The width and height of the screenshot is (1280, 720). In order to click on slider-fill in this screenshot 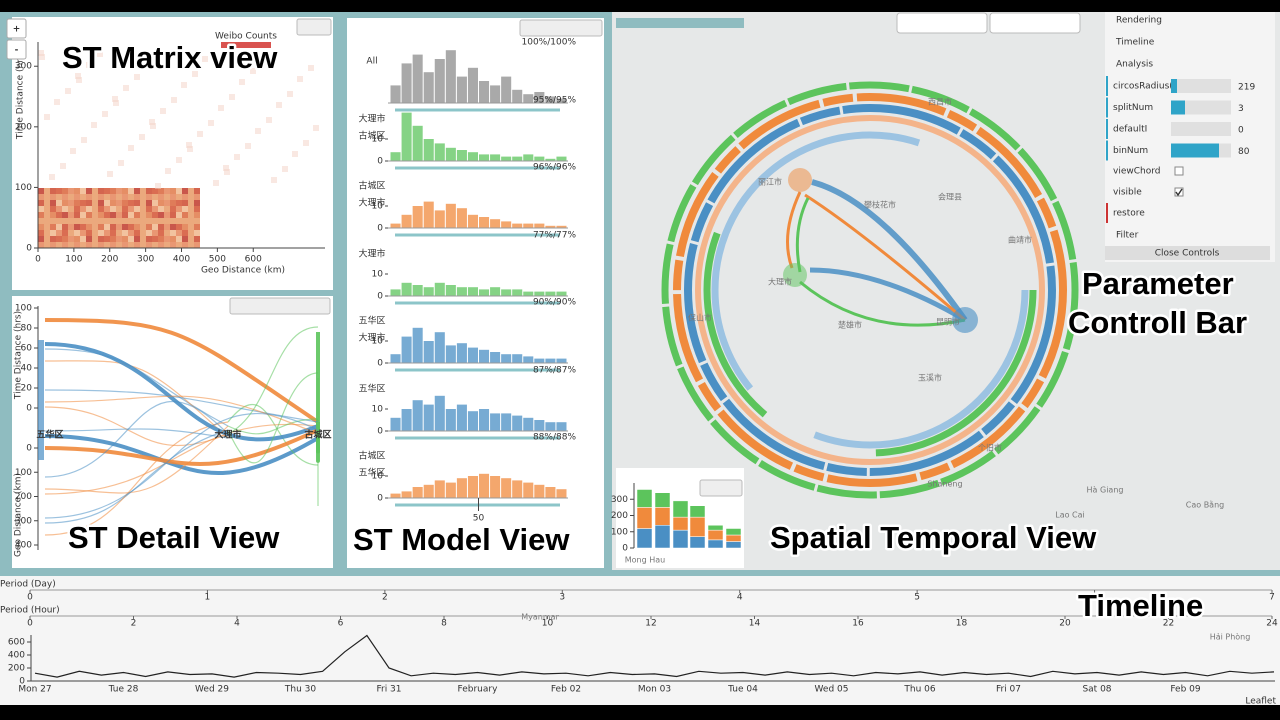, I will do `click(1178, 107)`.